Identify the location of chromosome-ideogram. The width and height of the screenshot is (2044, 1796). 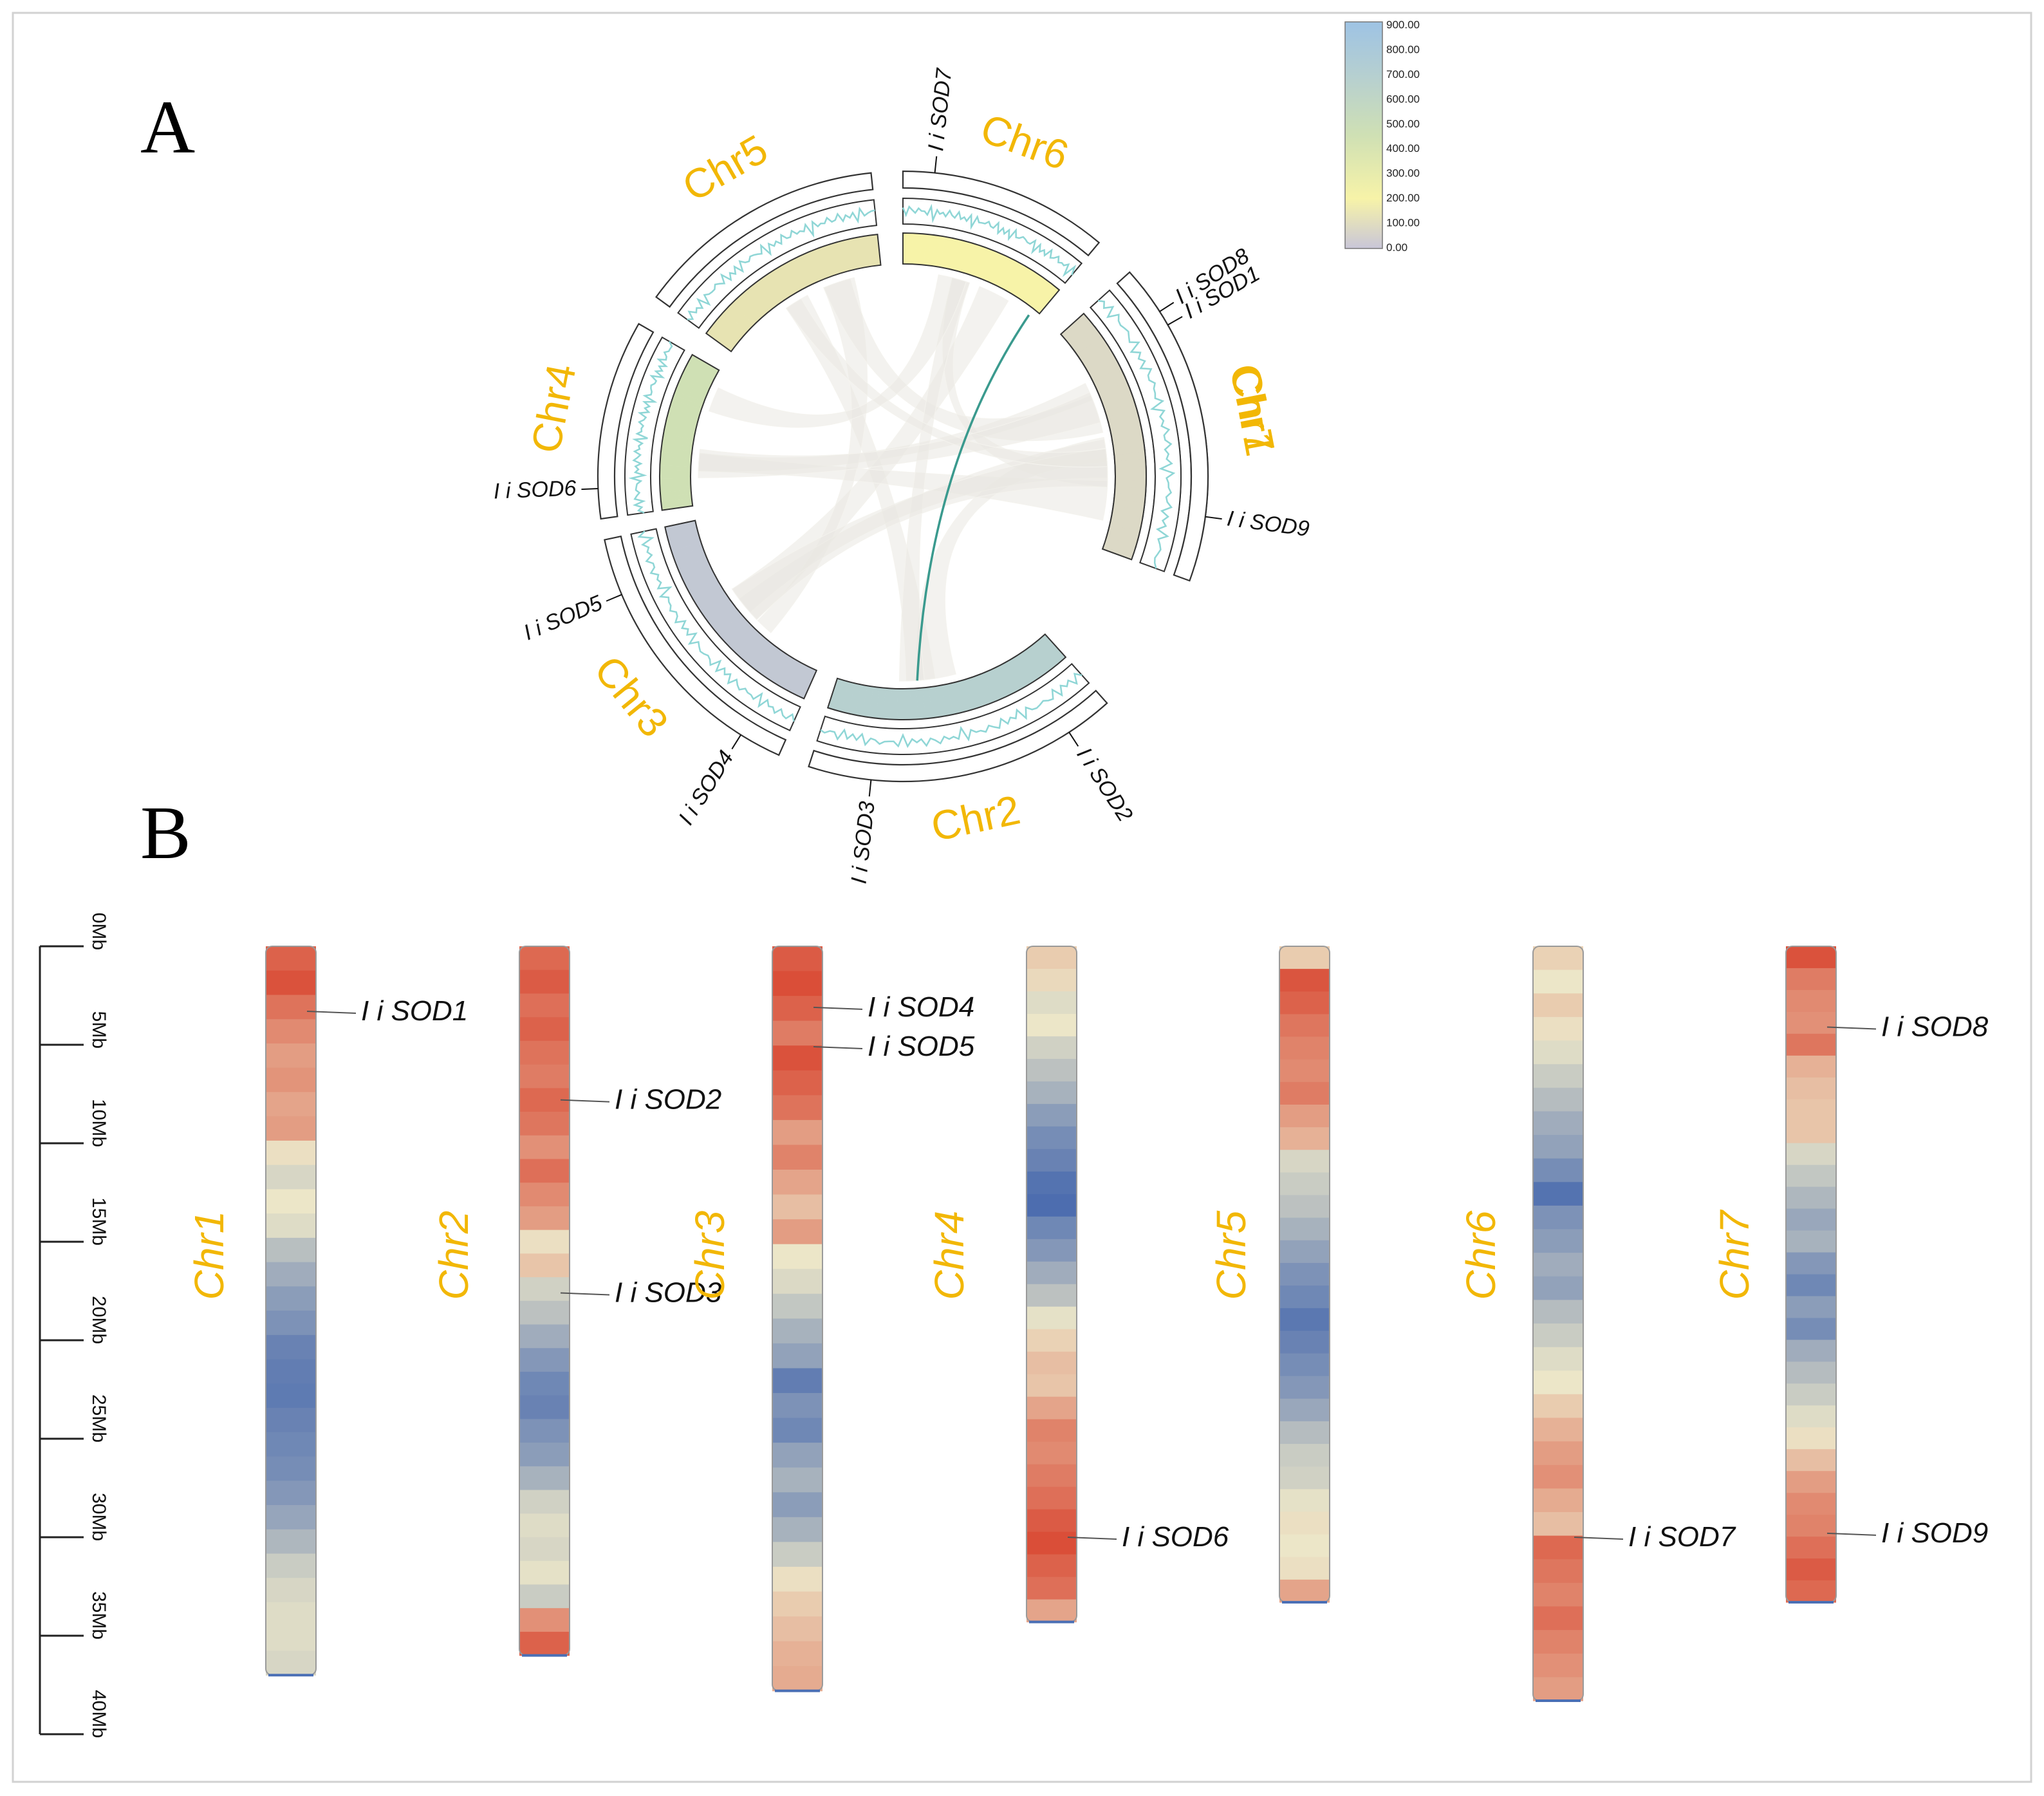
(696, 645).